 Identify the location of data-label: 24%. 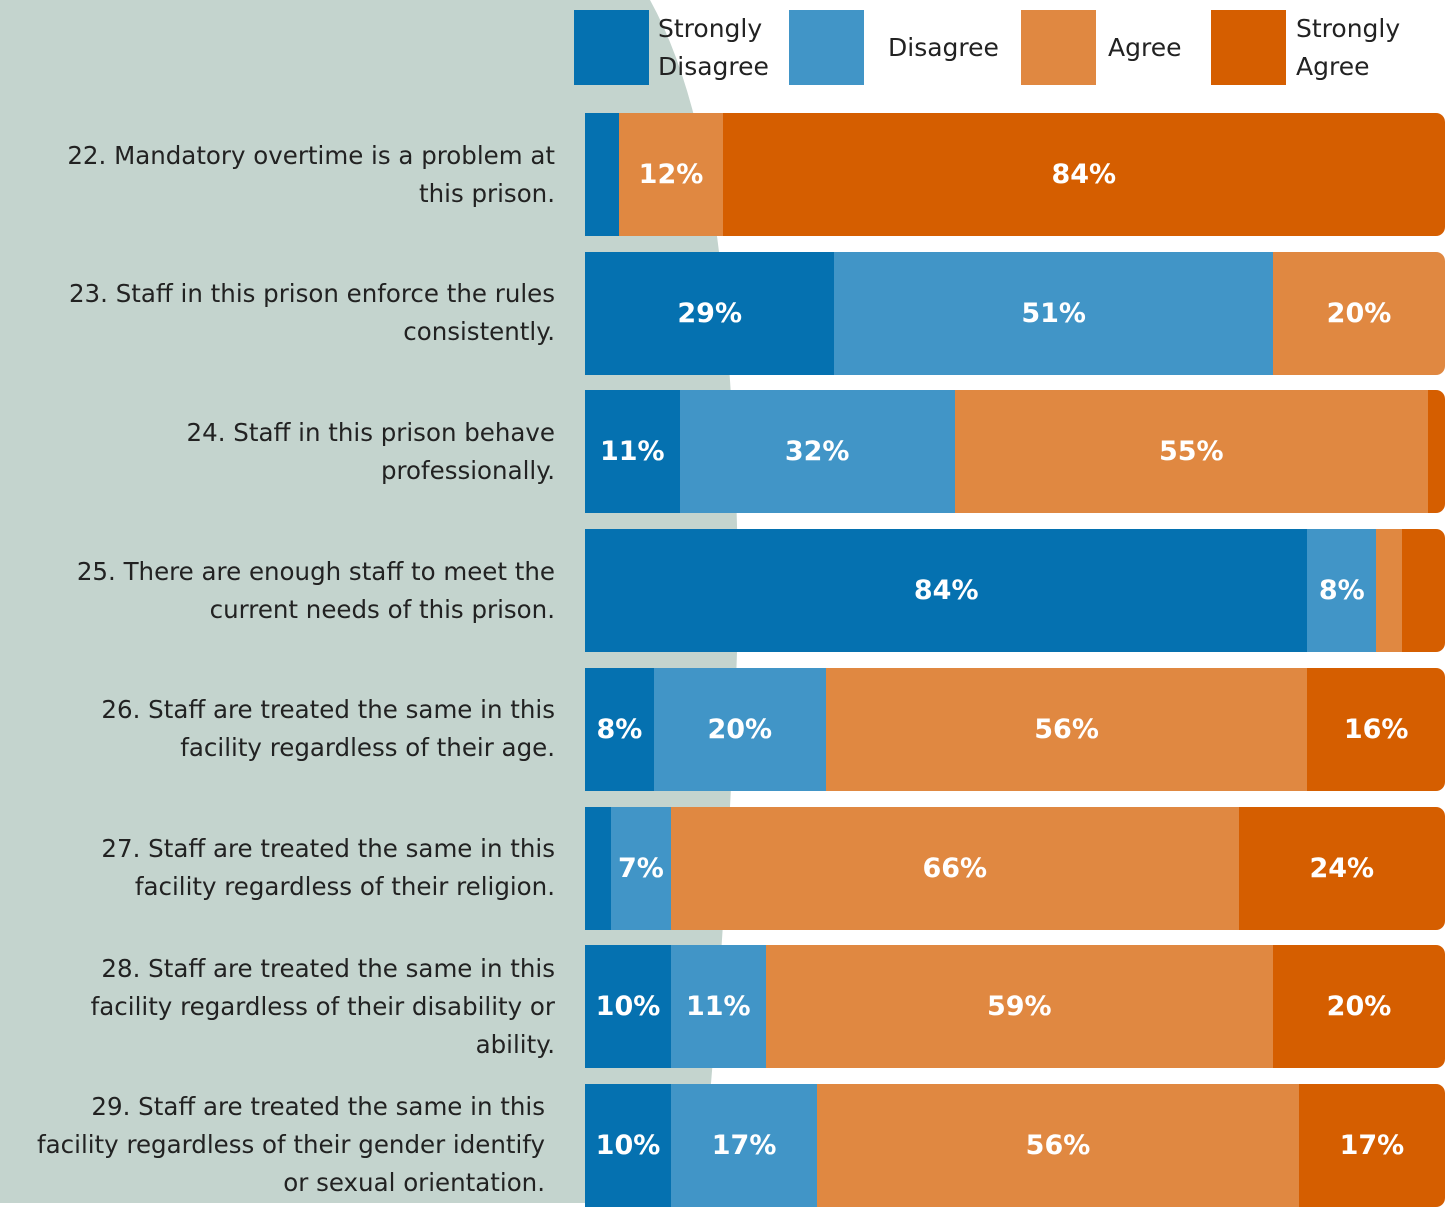
(1342, 868).